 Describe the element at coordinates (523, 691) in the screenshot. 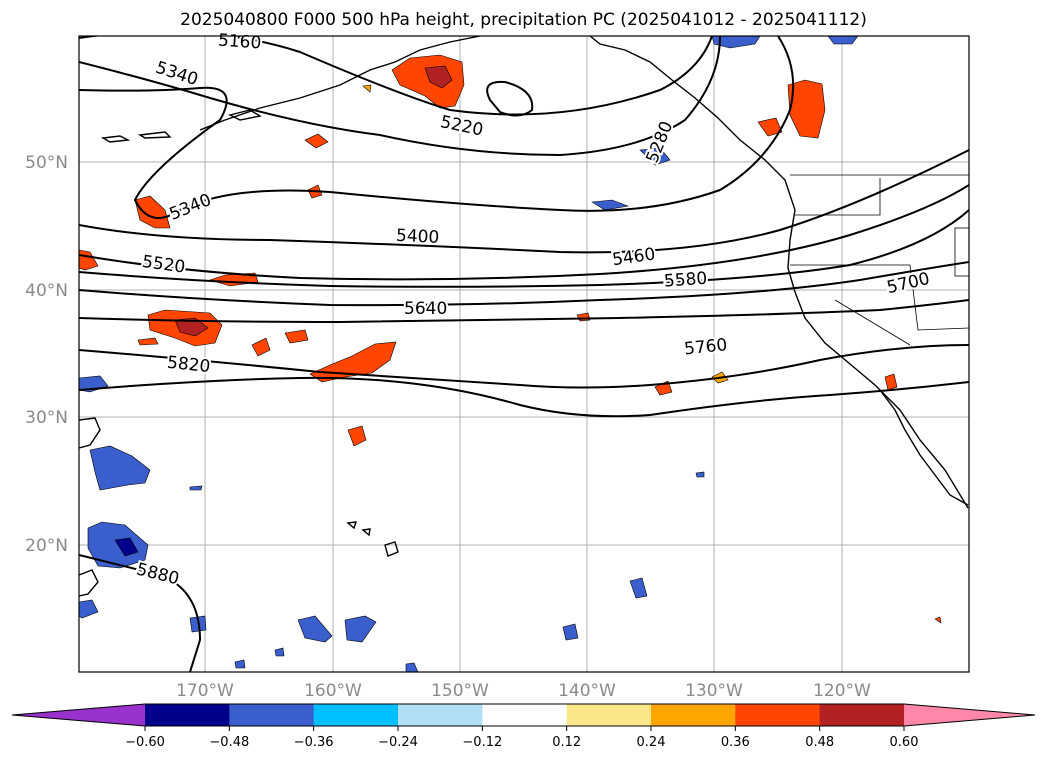

I see `longitude-labels: 170°W 160°W 150°W 140°W 130°W 120°W` at that location.